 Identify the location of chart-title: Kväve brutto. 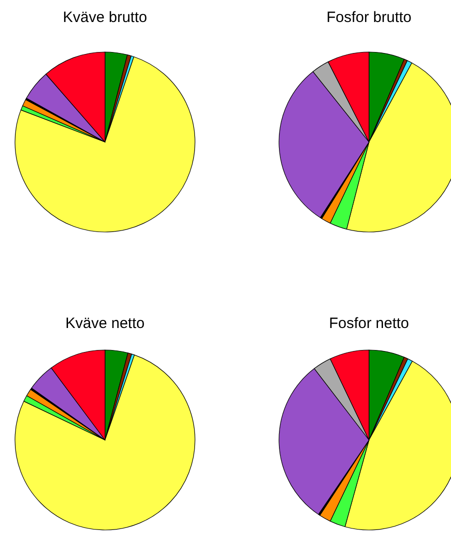
(105, 17).